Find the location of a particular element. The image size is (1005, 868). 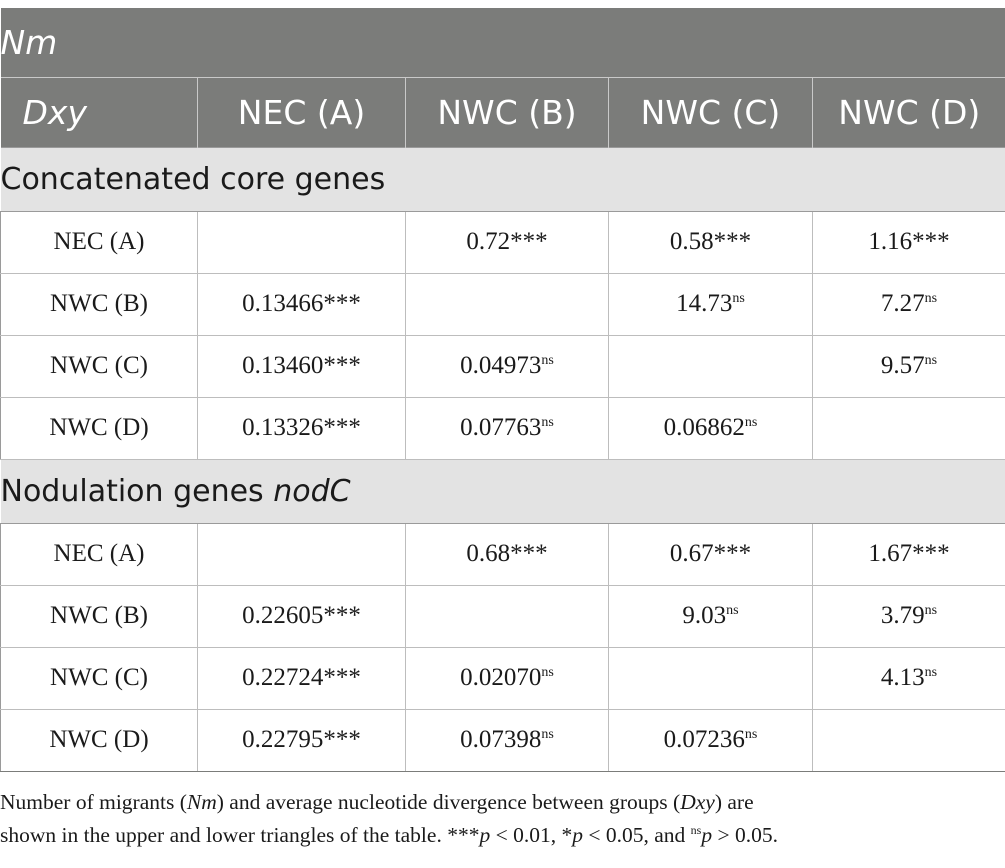

table-cell: 1.67*** is located at coordinates (908, 554).